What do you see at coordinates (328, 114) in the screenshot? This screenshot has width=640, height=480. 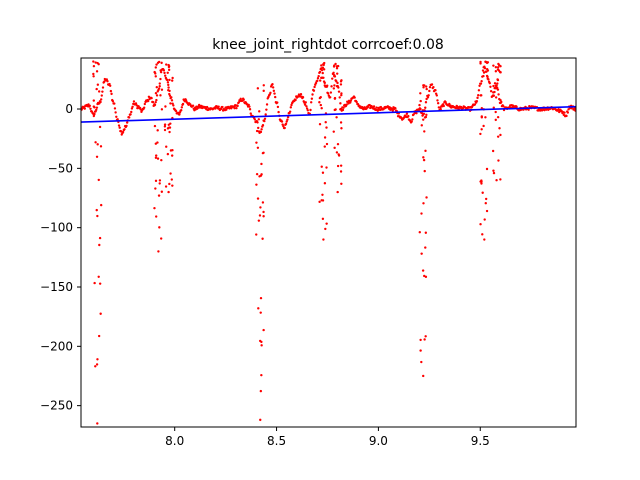 I see `fit-line` at bounding box center [328, 114].